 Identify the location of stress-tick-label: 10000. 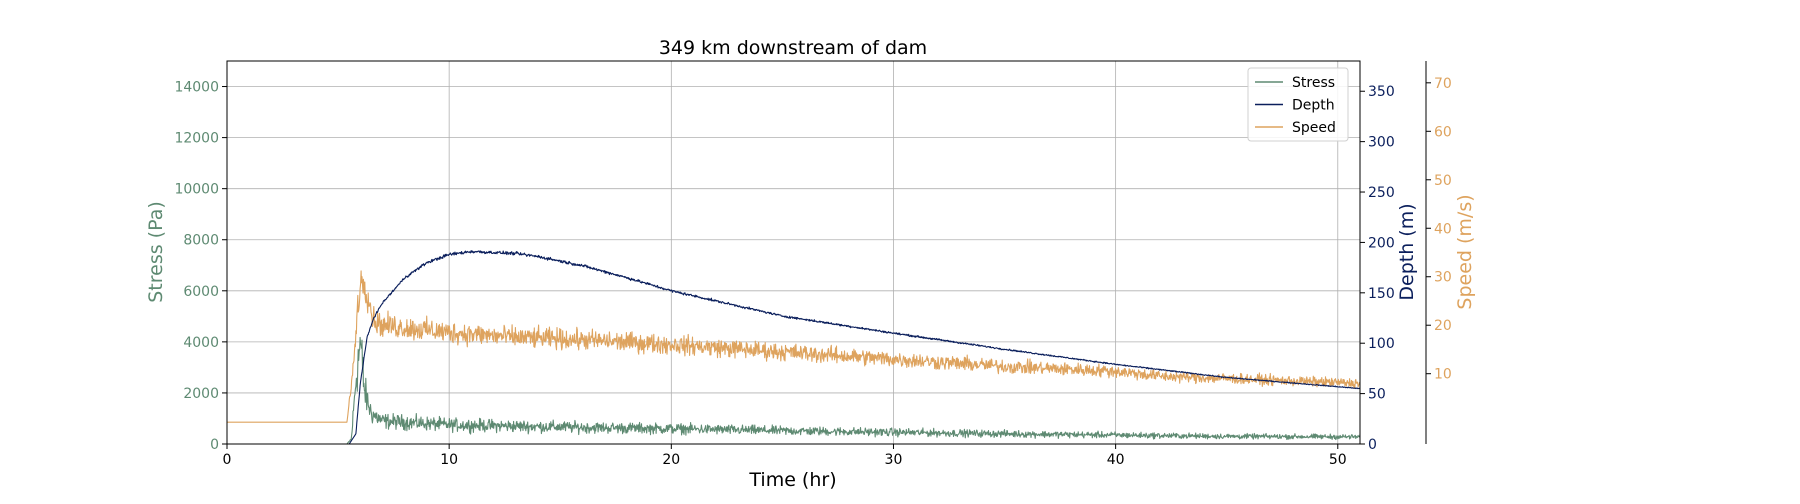
(196, 190).